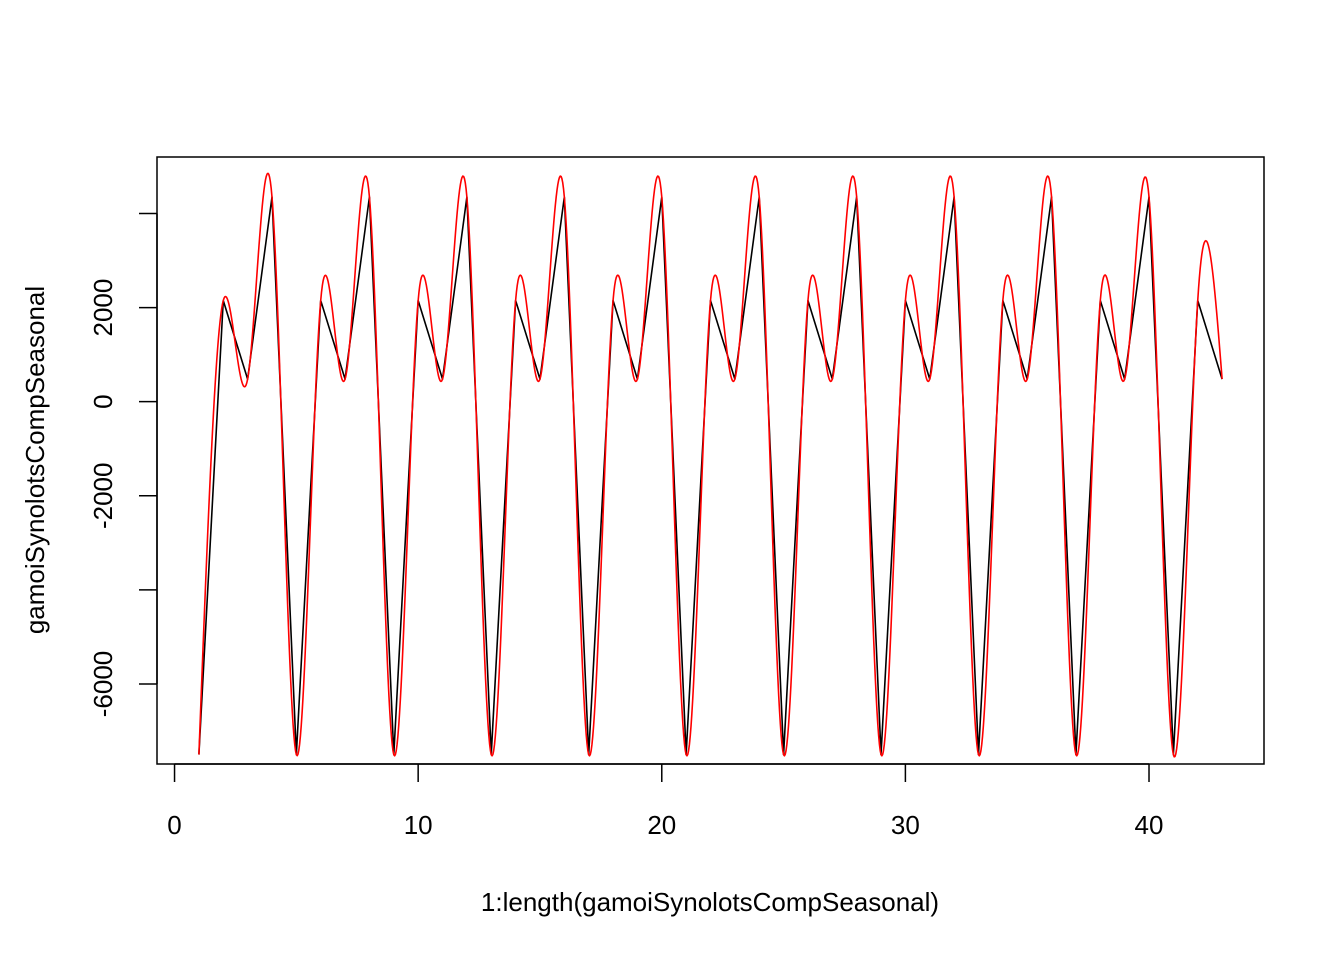 The image size is (1344, 960). What do you see at coordinates (418, 825) in the screenshot?
I see `x-tick-label: 10` at bounding box center [418, 825].